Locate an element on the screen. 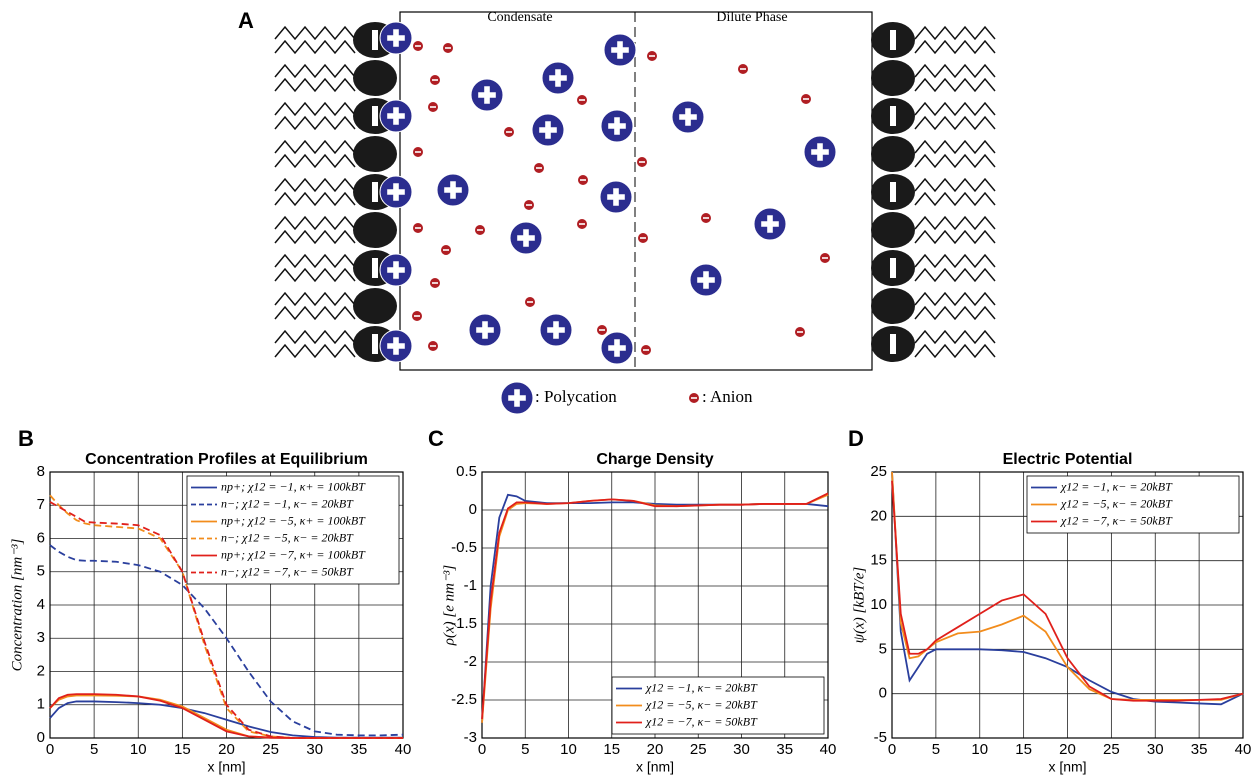  y-axis-label: Concentration [nm⁻³] is located at coordinates (17, 604).